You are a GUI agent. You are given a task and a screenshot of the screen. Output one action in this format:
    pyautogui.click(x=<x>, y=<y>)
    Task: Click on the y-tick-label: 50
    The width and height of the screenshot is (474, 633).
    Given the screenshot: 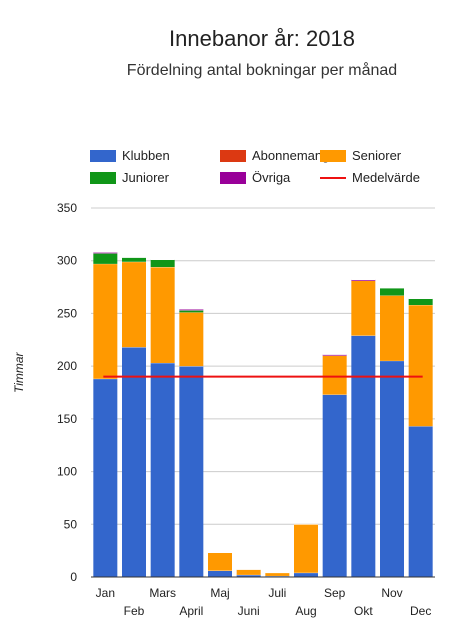 What is the action you would take?
    pyautogui.click(x=71, y=524)
    